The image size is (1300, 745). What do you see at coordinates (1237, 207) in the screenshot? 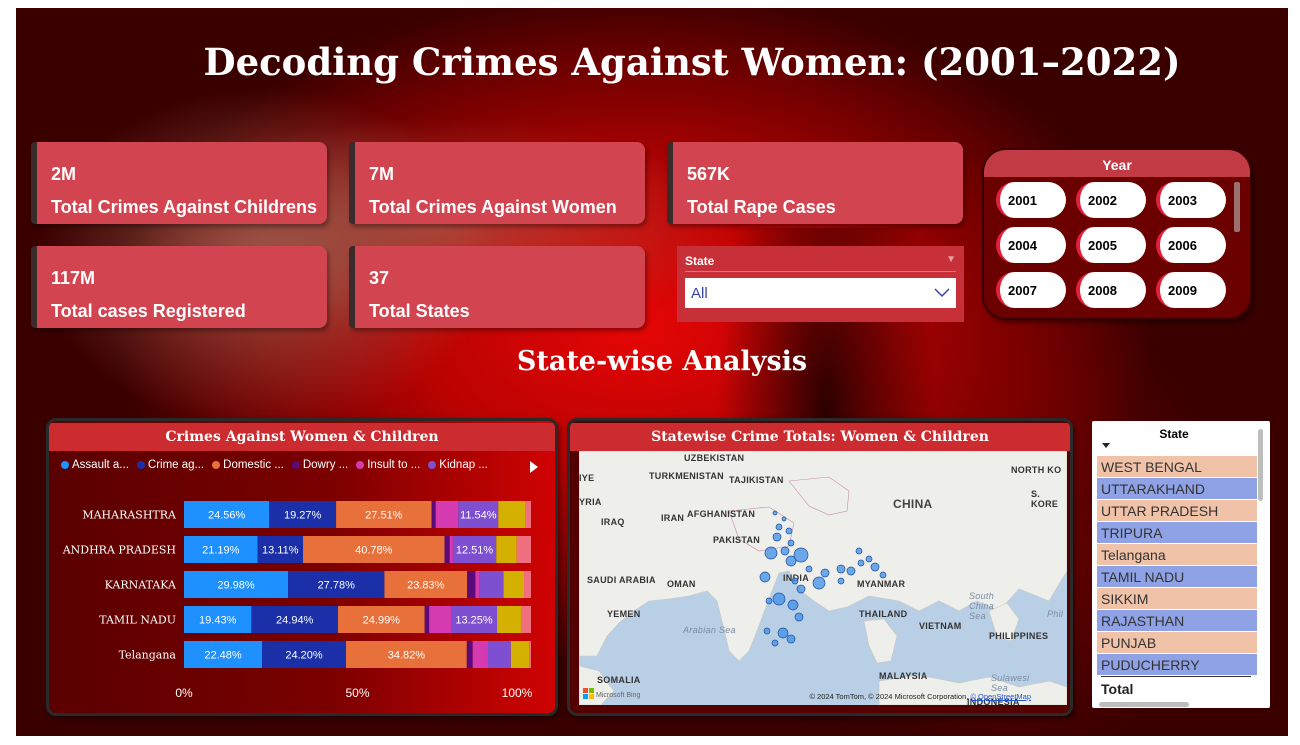
I see `year-scrollbar` at bounding box center [1237, 207].